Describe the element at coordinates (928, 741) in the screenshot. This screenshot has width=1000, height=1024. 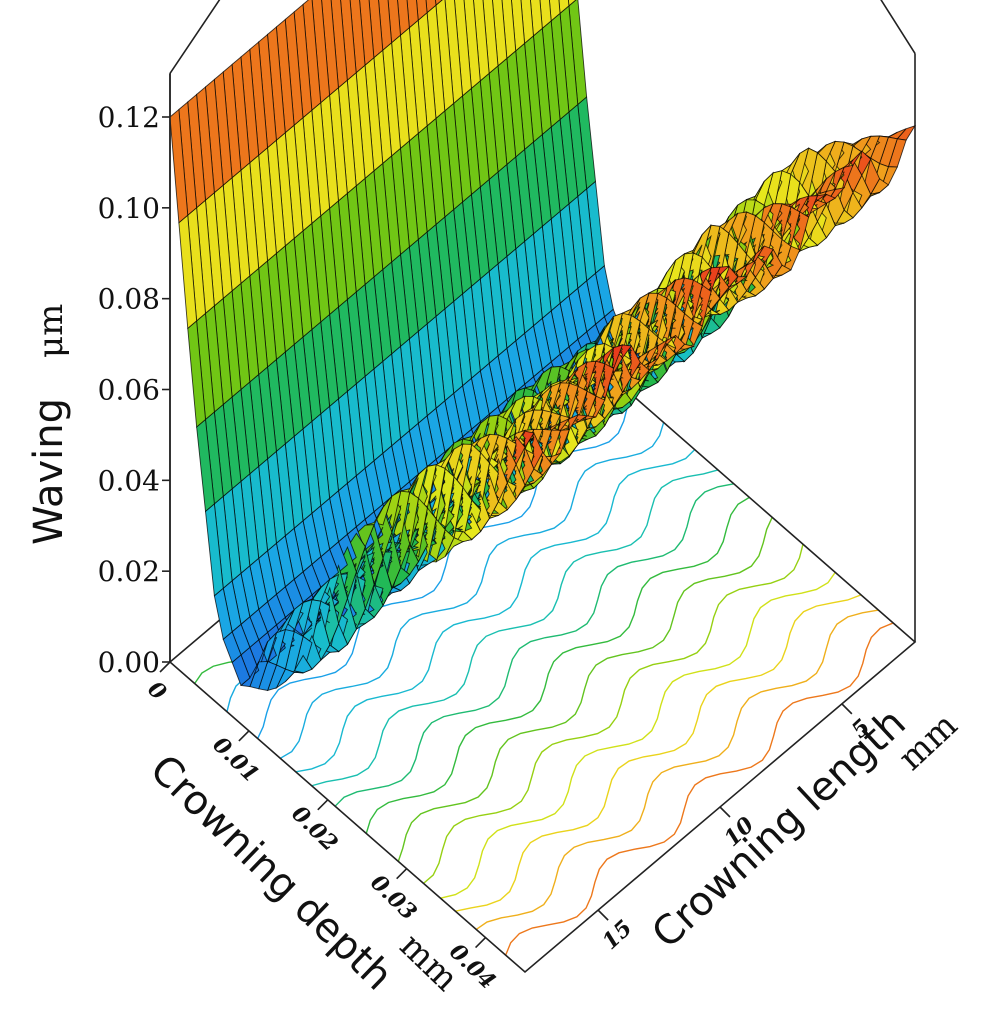
I see `y-axis-unit: mm` at that location.